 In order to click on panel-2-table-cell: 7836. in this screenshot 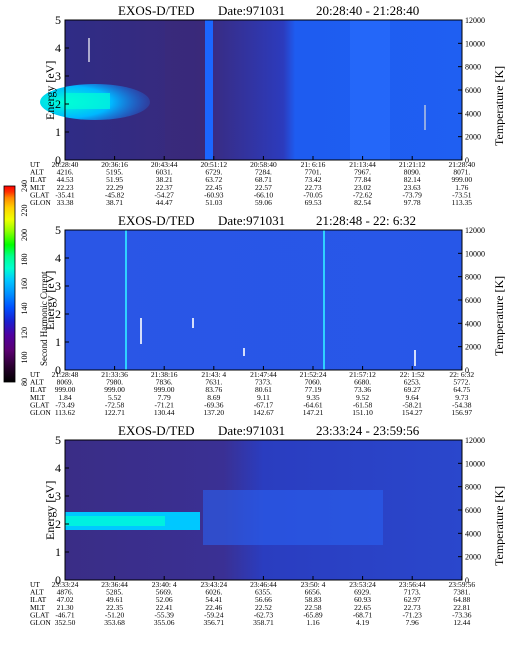, I will do `click(164, 382)`.